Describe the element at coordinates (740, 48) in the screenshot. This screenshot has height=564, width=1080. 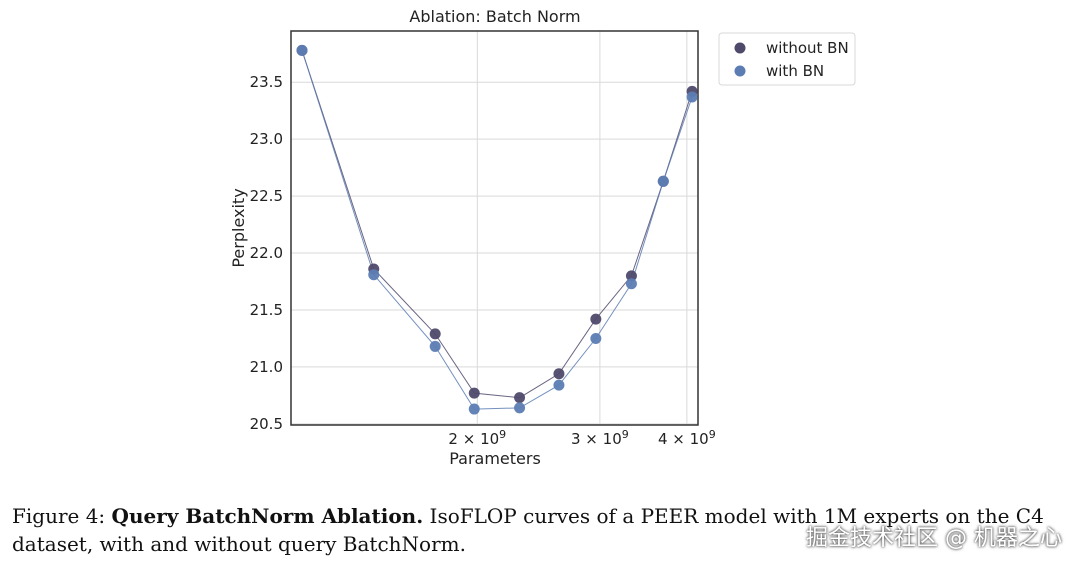
I see `legend-marker-without-bn` at that location.